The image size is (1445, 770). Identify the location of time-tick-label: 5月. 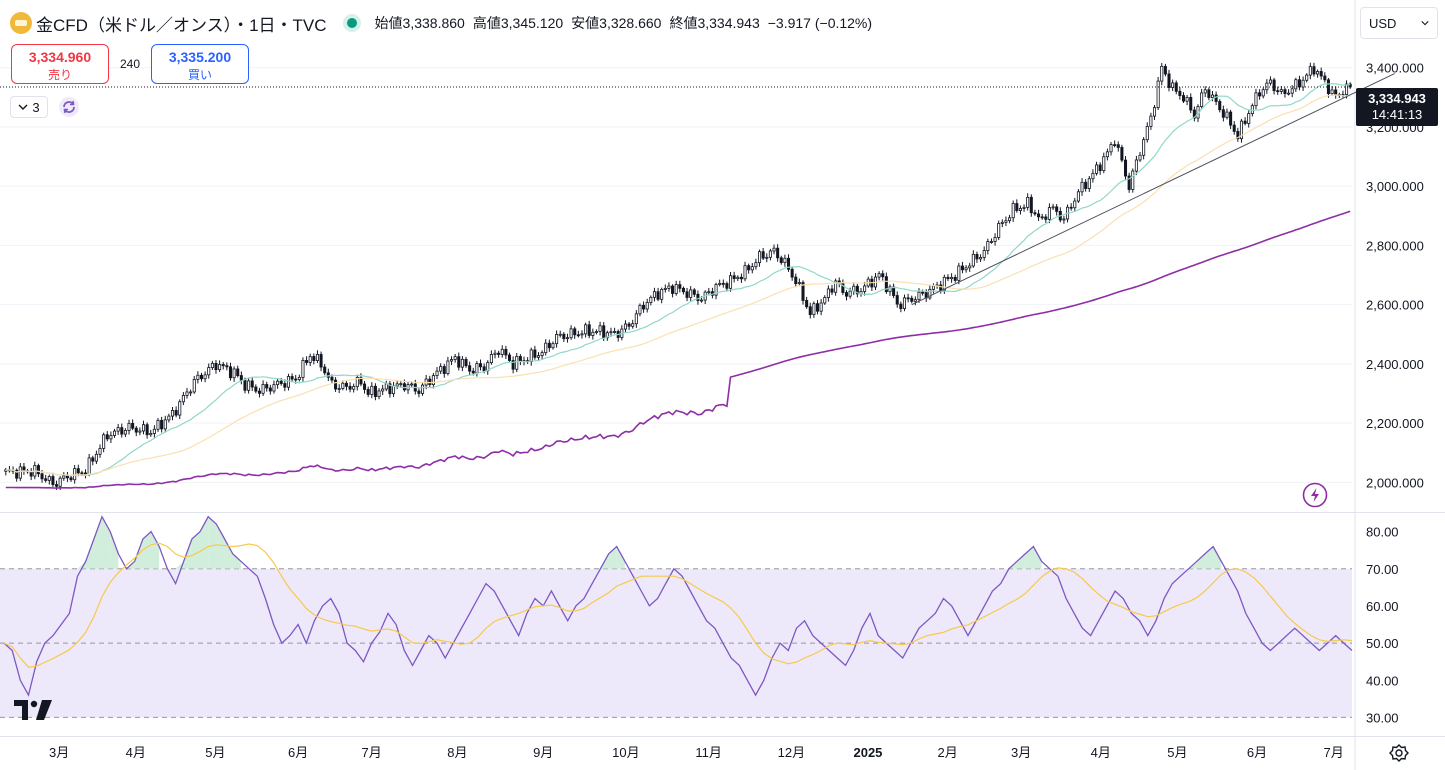
(215, 752).